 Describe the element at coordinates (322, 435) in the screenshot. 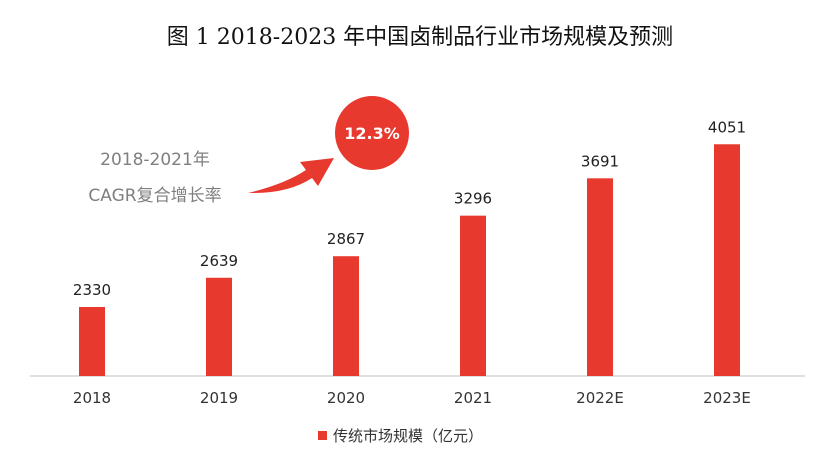

I see `legend-swatch` at that location.